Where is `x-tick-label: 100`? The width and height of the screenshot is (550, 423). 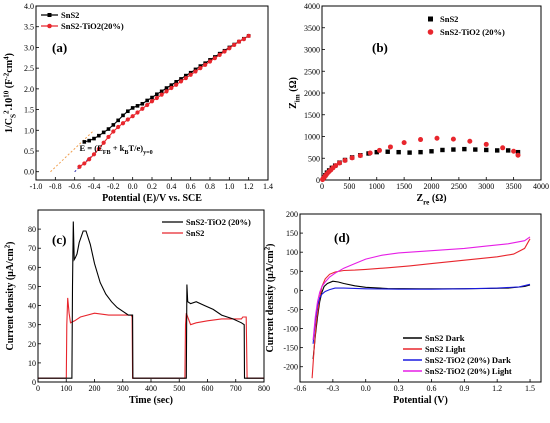
x-tick-label: 100 is located at coordinates (66, 388).